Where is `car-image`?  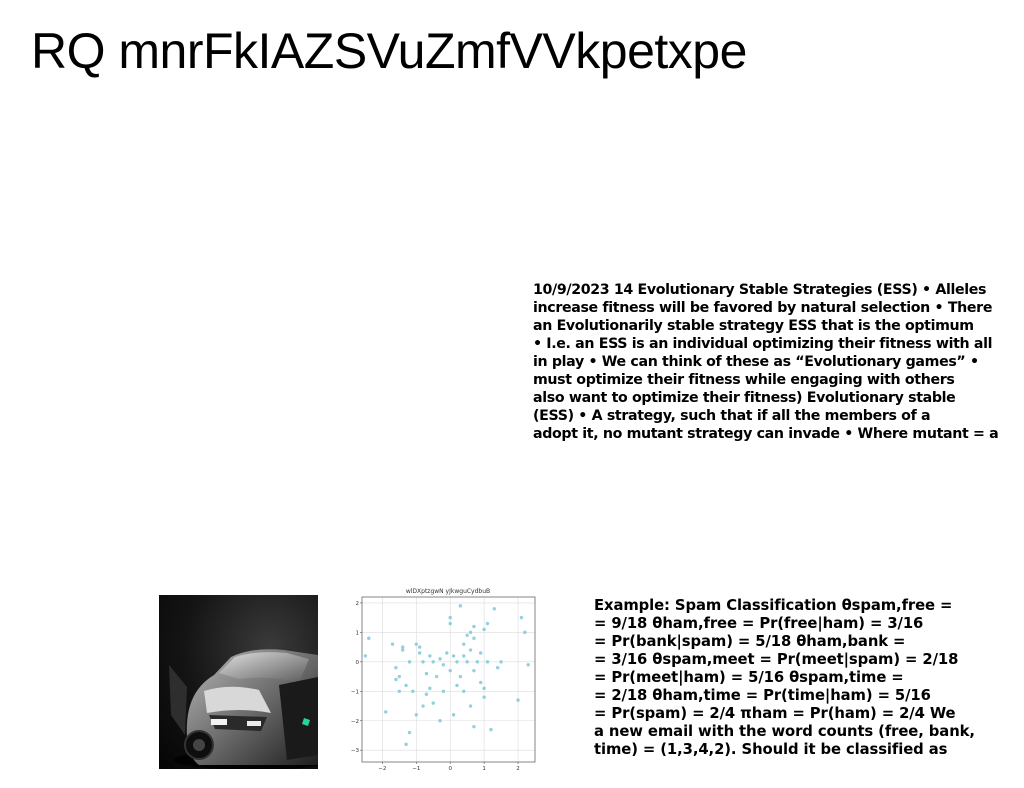
car-image is located at coordinates (243, 709).